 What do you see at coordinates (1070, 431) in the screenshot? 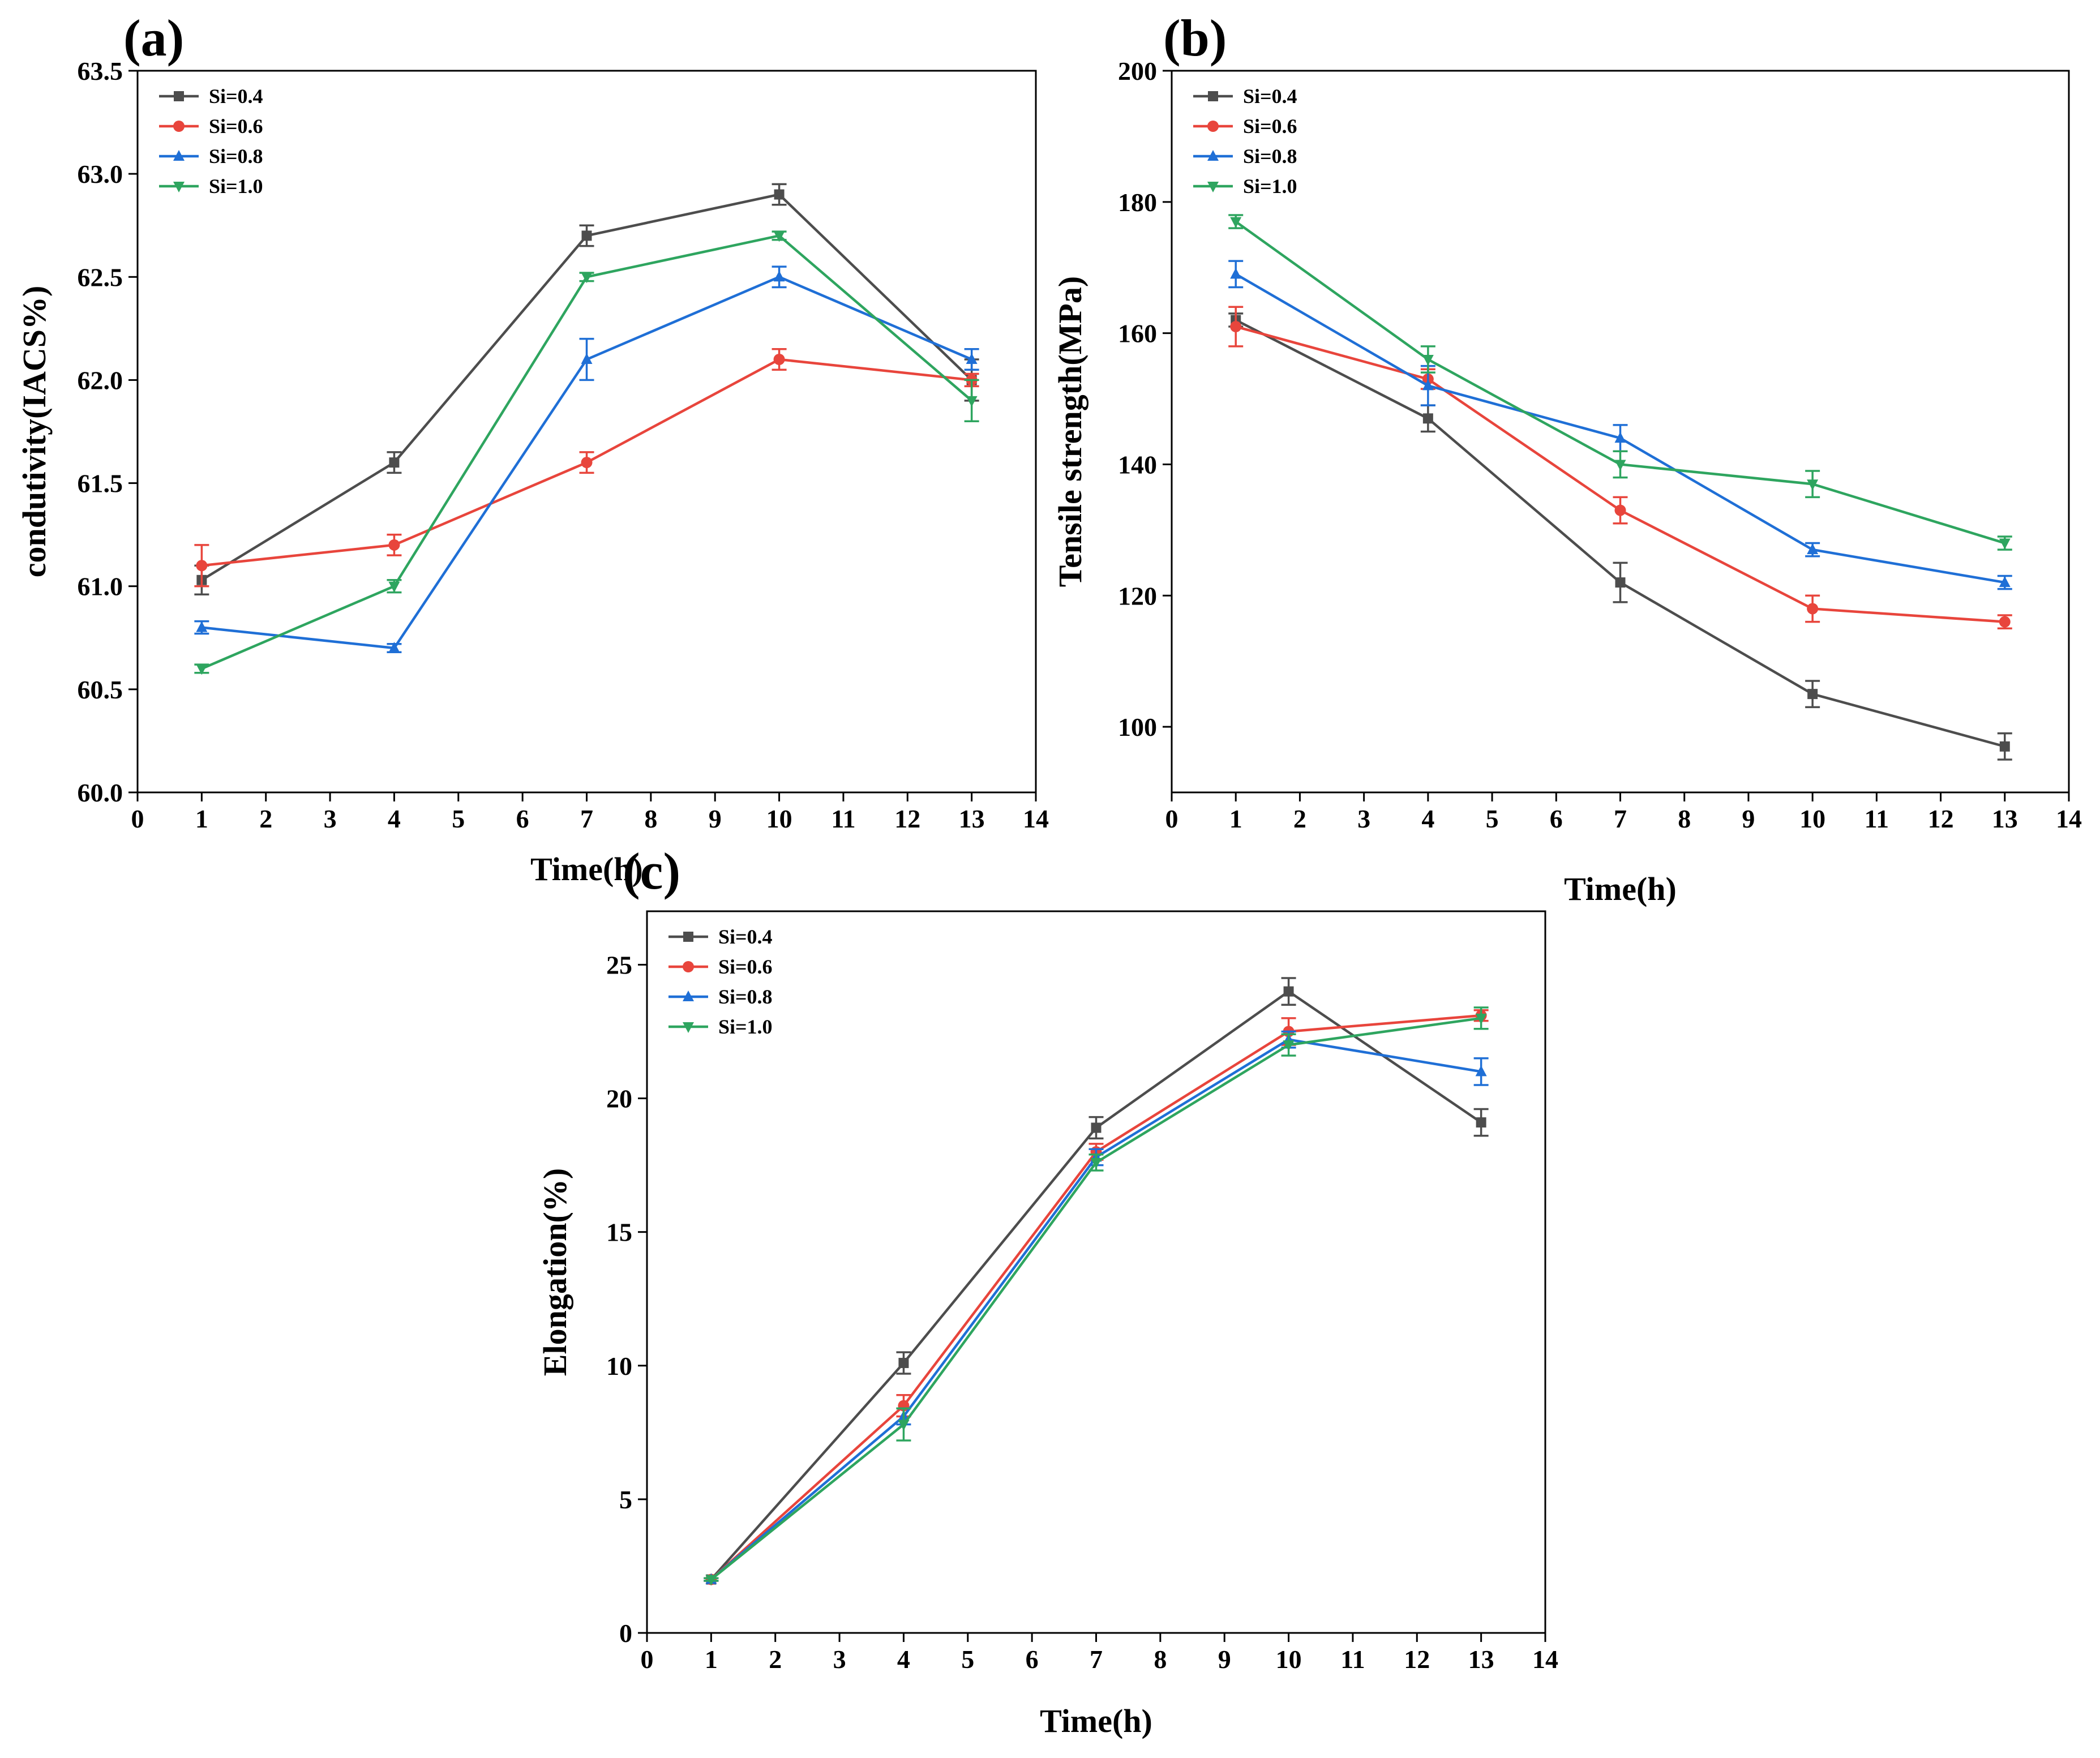
I see `y-axis-label: Tensile strength(MPa)` at bounding box center [1070, 431].